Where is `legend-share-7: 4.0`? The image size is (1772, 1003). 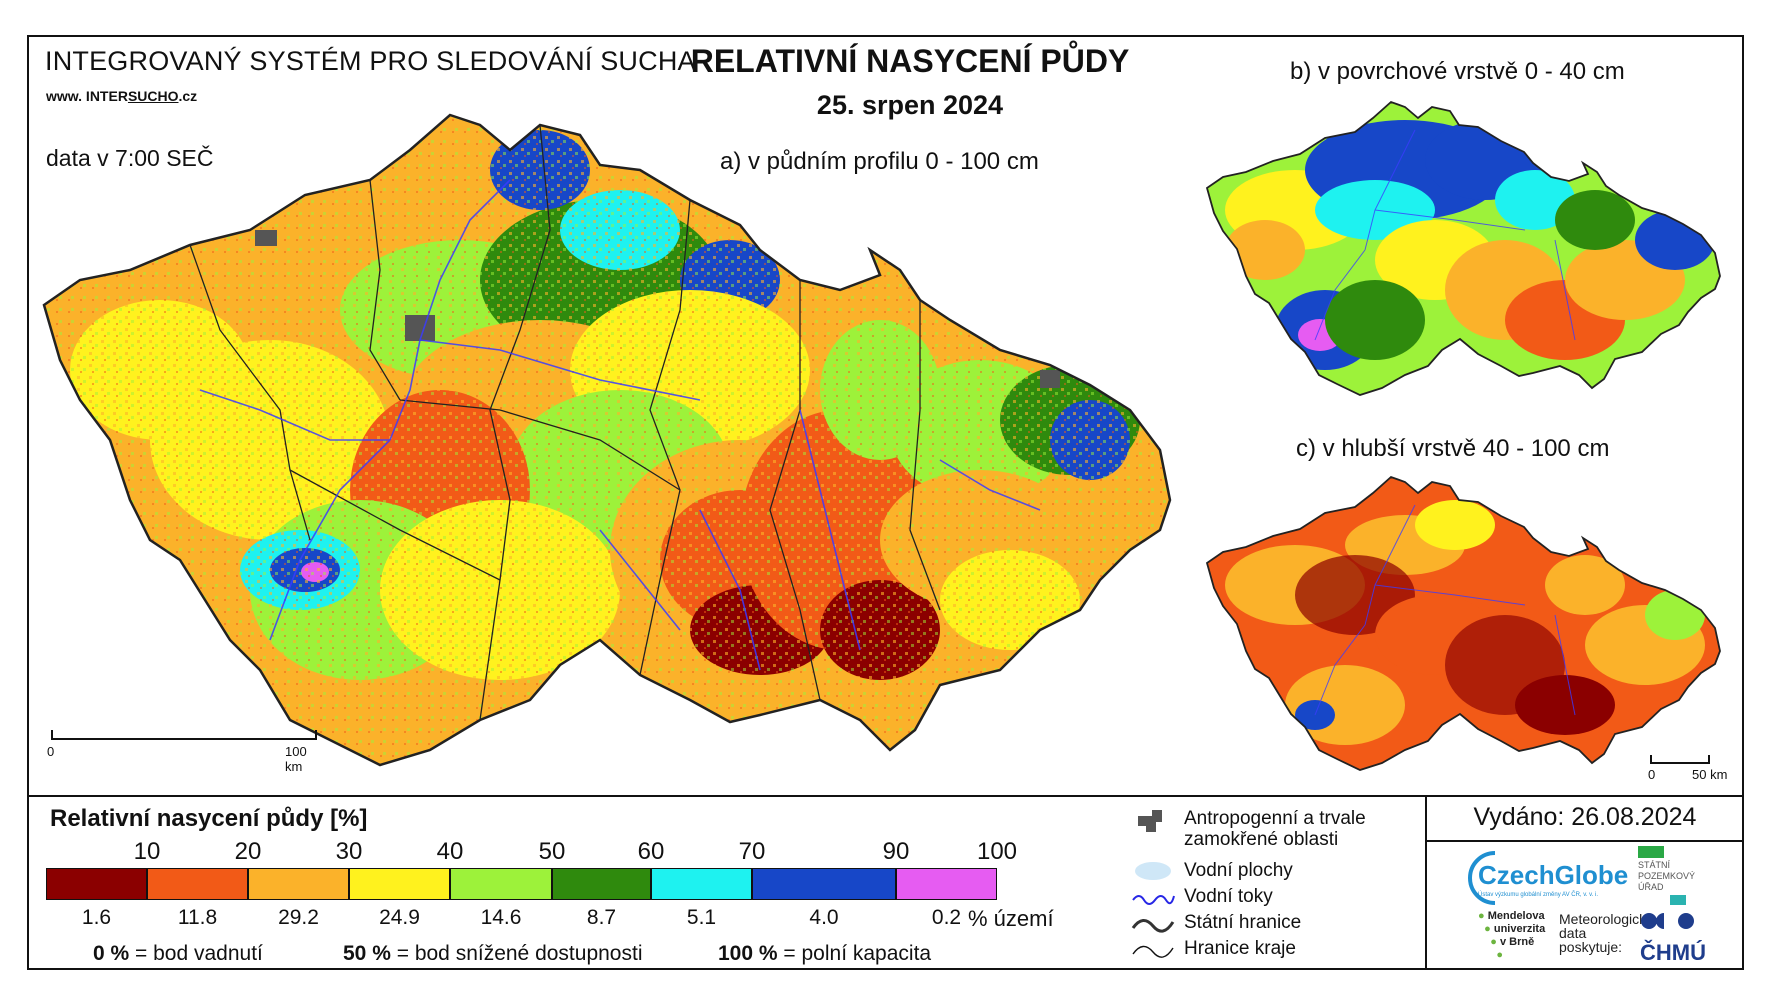
legend-share-7: 4.0 is located at coordinates (824, 917).